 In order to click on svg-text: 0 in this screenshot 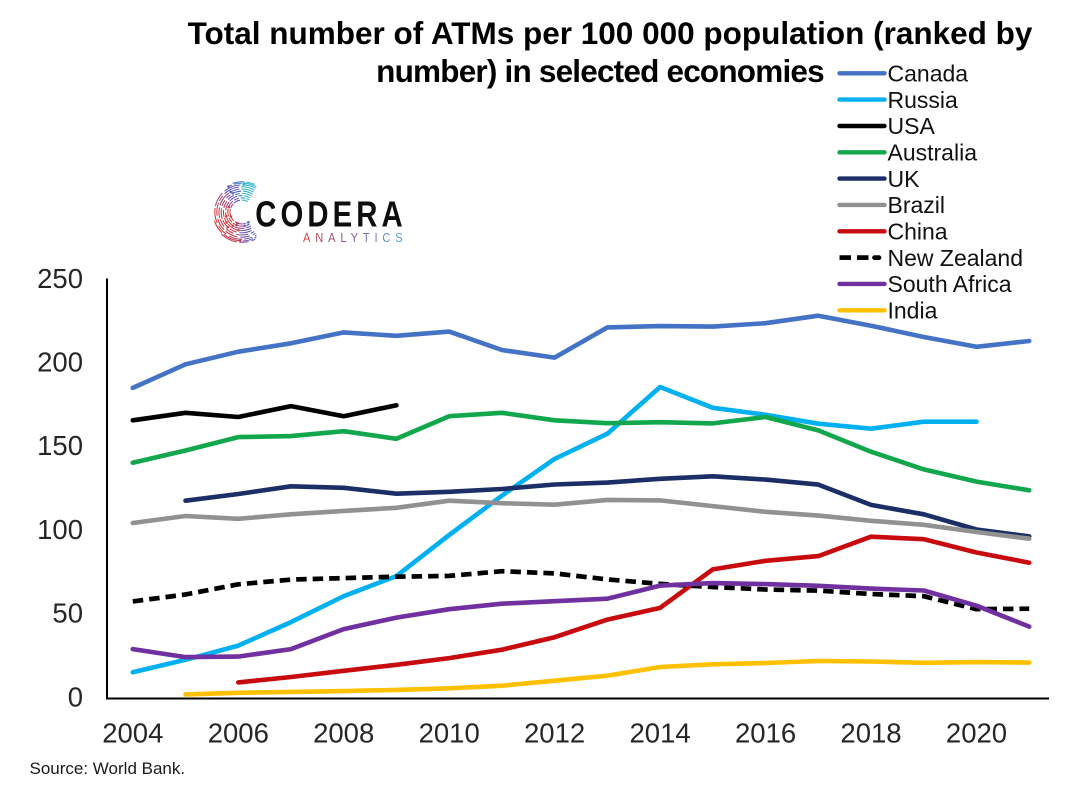, I will do `click(75, 696)`.